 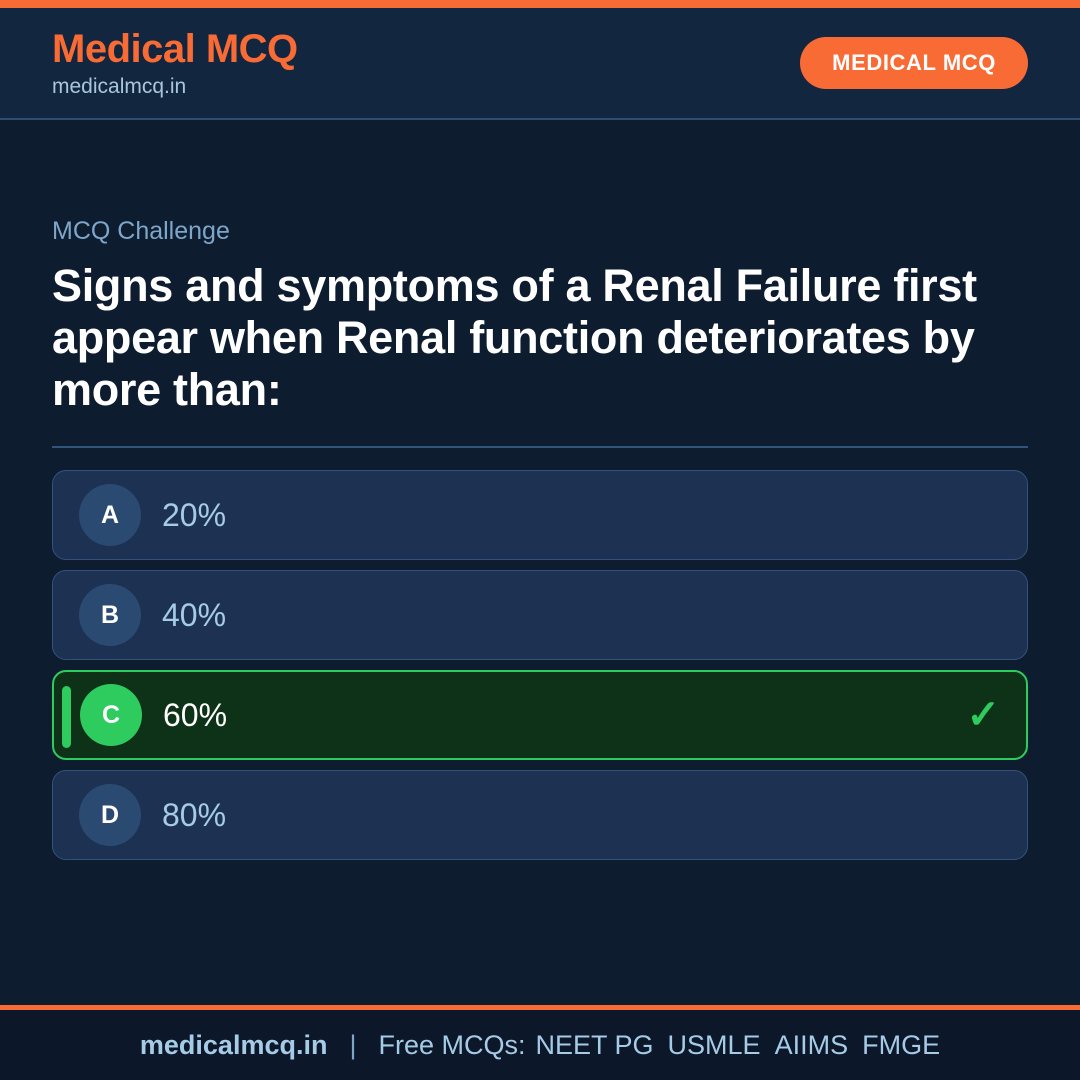 I want to click on top-accent-bar, so click(x=540, y=4).